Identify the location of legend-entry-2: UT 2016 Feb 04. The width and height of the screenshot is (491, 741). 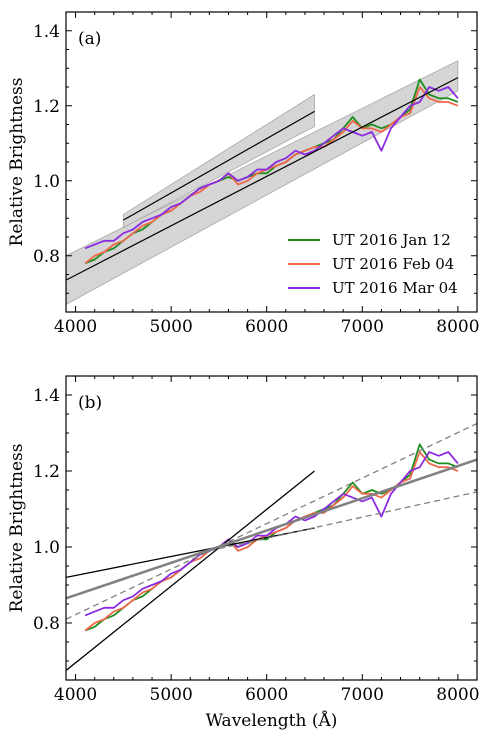
(393, 264).